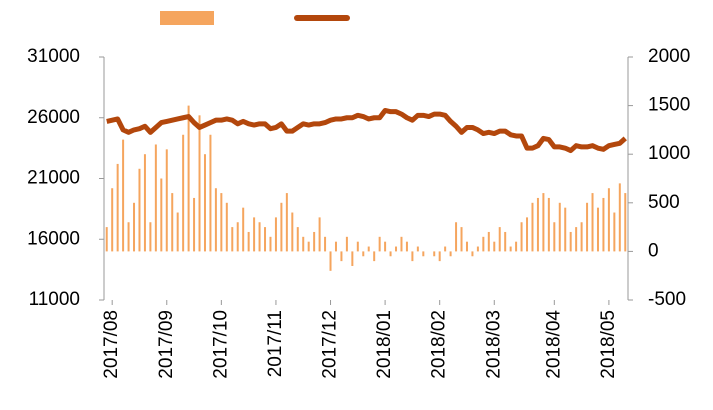 This screenshot has height=410, width=713. I want to click on y2-tick-label: 2000, so click(669, 56).